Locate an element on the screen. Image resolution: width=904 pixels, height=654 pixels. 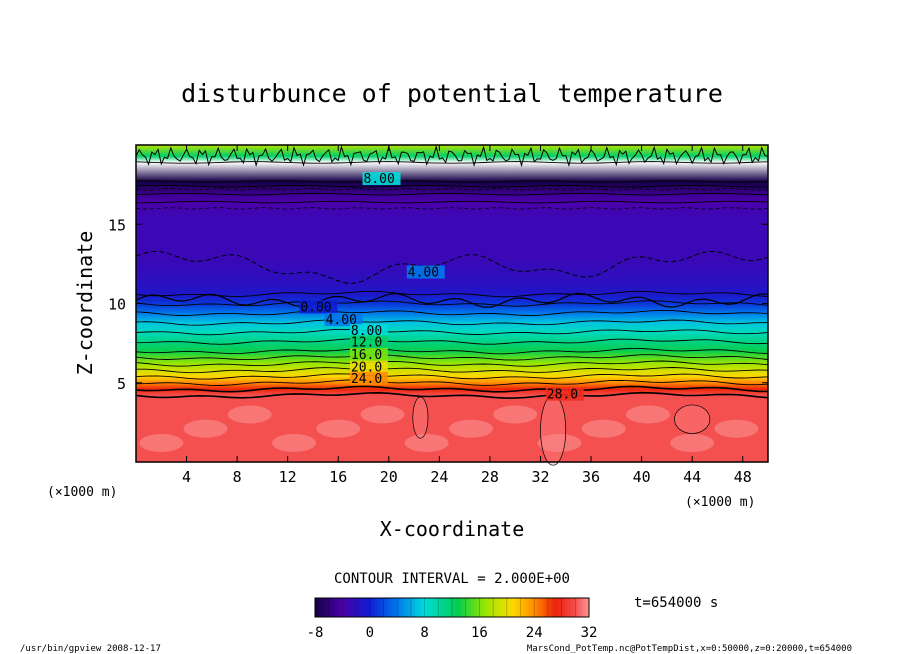
x-tick-label: 44 is located at coordinates (692, 477).